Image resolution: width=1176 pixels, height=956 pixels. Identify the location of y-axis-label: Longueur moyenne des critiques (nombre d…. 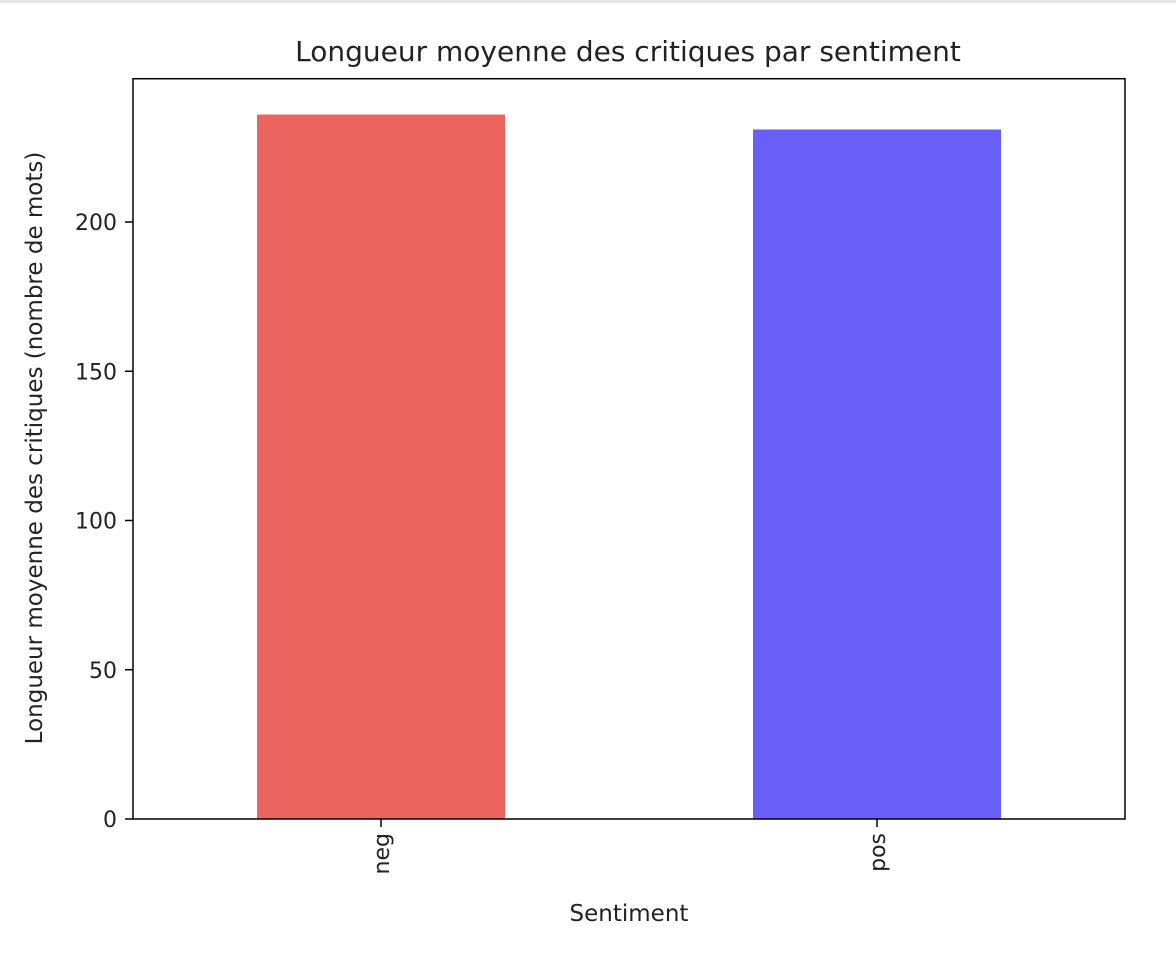
(35, 448).